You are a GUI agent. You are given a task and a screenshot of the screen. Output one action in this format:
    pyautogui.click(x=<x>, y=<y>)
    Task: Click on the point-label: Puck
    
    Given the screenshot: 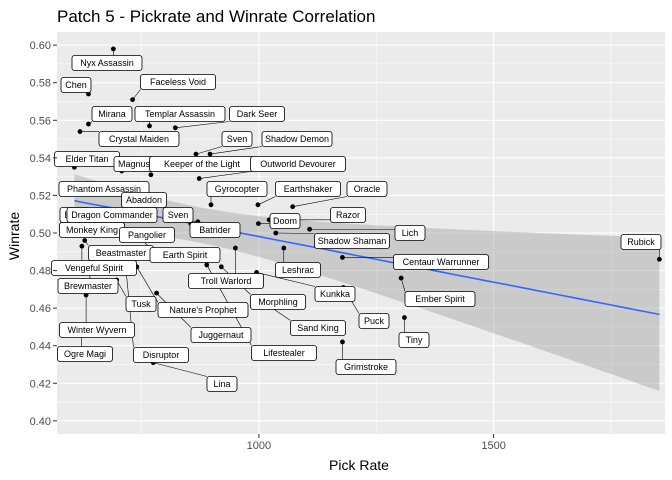 What is the action you would take?
    pyautogui.click(x=374, y=321)
    